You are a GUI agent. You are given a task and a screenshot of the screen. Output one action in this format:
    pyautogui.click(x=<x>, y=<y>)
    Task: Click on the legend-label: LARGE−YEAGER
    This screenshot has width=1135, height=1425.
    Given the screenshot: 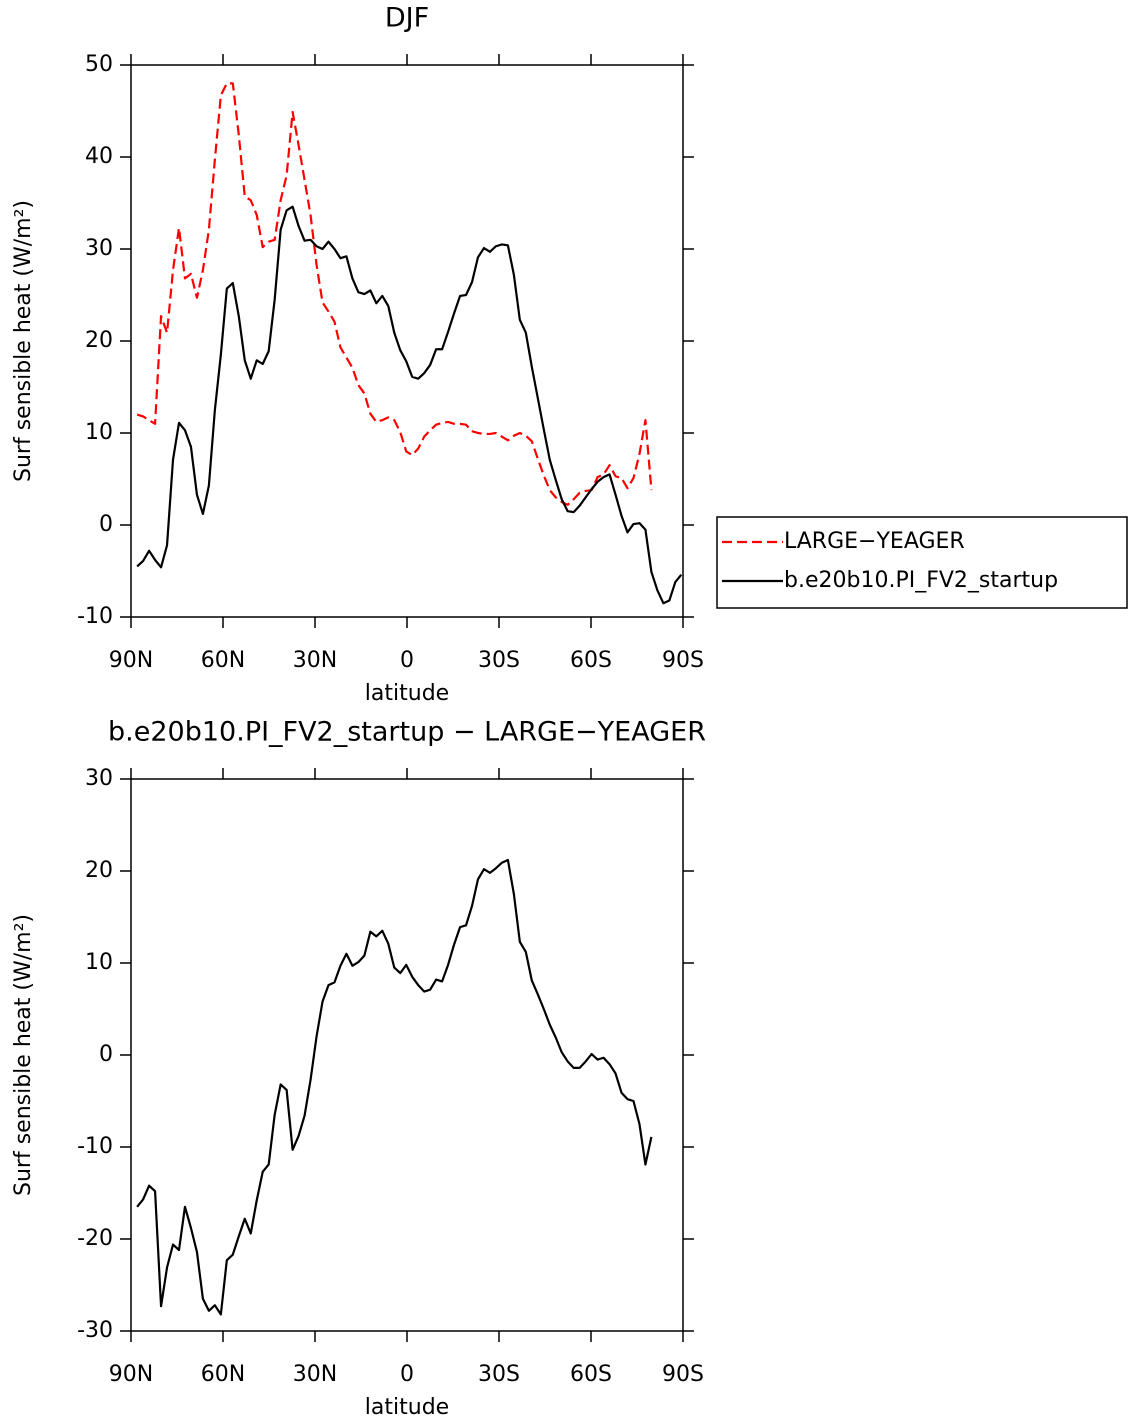 What is the action you would take?
    pyautogui.click(x=874, y=541)
    